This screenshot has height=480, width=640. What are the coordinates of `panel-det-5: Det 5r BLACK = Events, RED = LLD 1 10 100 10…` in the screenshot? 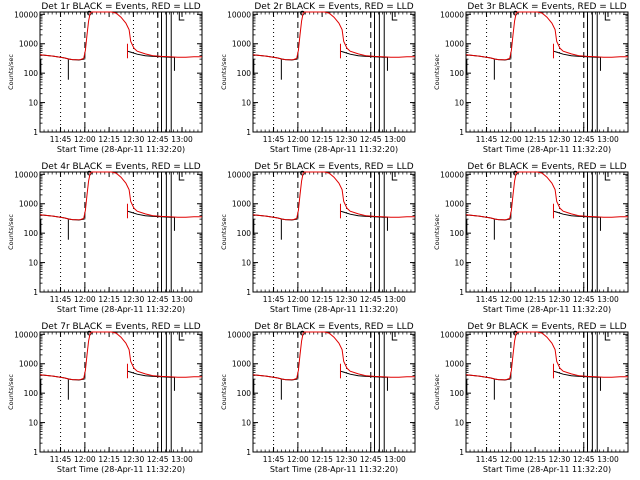 It's located at (318, 238).